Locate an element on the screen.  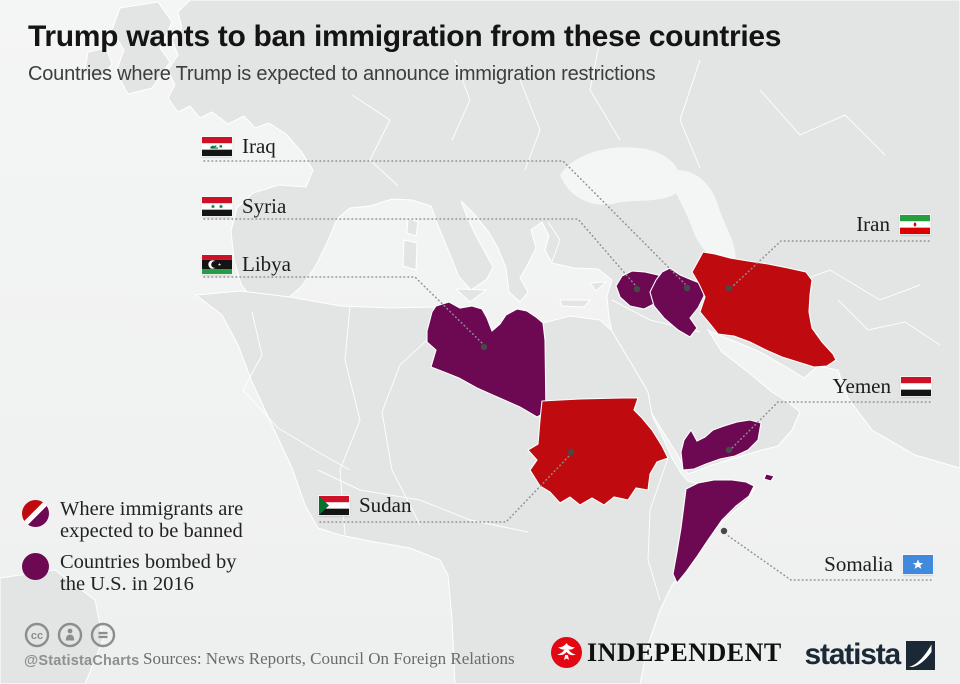
independent-eagle-icon is located at coordinates (566, 652).